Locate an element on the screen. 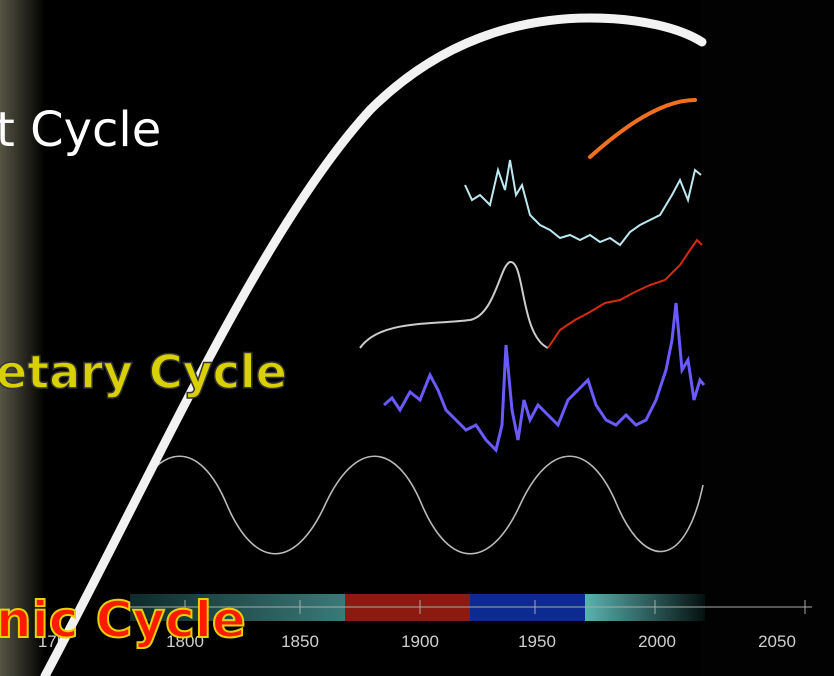  heading: etary Cycle is located at coordinates (143, 372).